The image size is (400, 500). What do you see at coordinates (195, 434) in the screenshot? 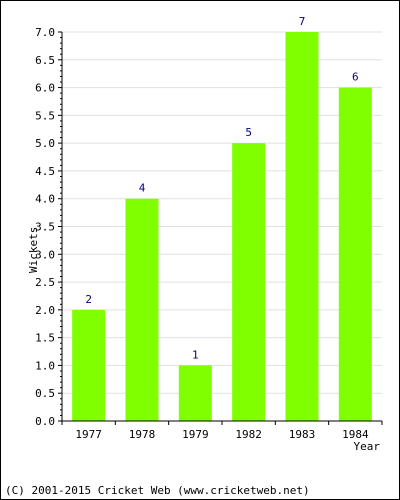
I see `x-tick-label-1979: 1979` at bounding box center [195, 434].